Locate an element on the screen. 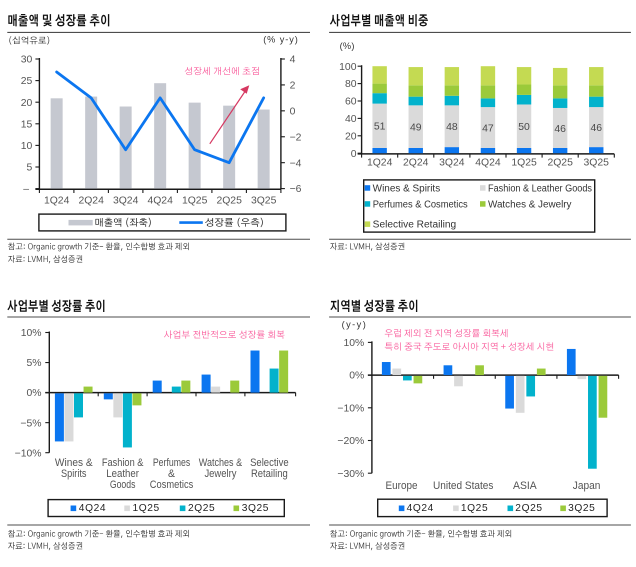 The image size is (636, 567). svg-text: 80 is located at coordinates (351, 84).